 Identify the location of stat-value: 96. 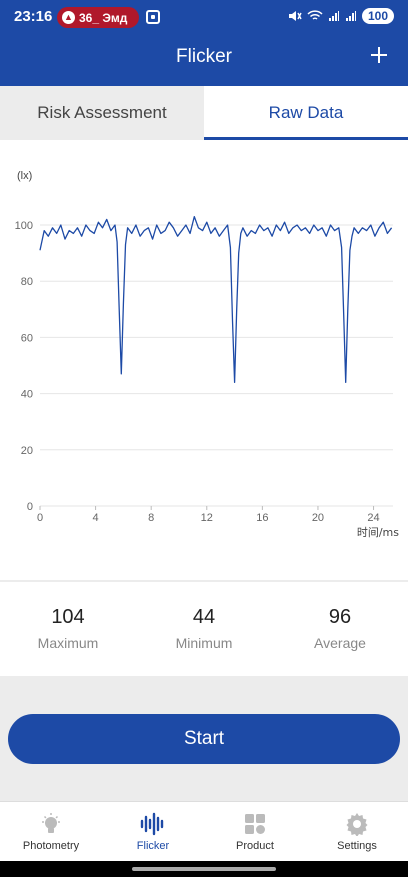
(340, 617).